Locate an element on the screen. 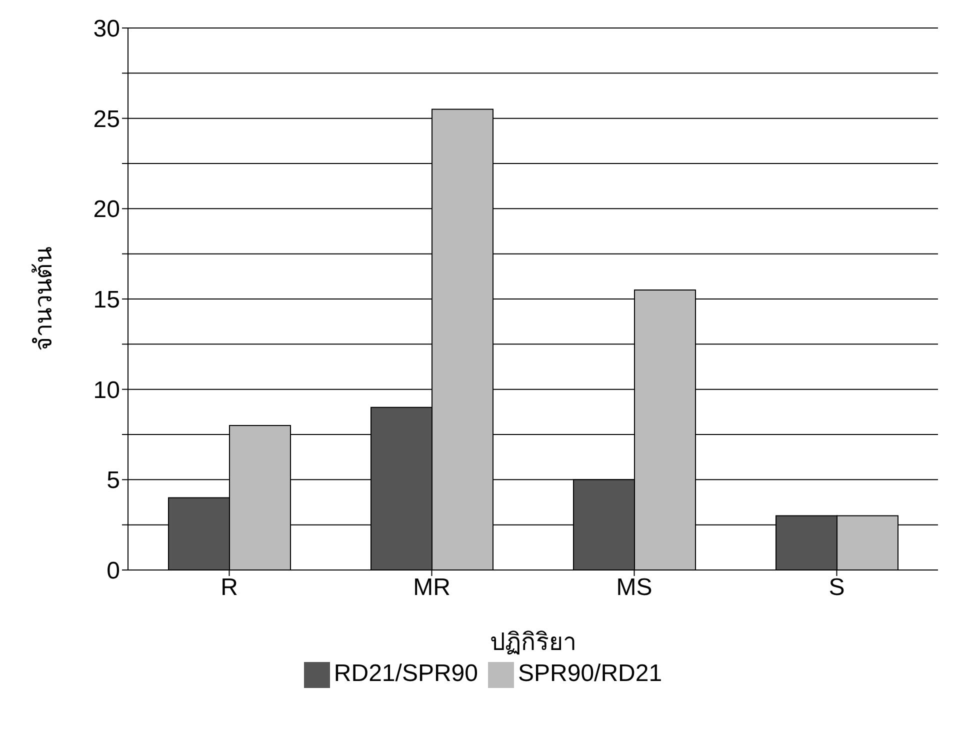 Image resolution: width=974 pixels, height=731 pixels. x-axis-title: ปฏิกิริยา is located at coordinates (533, 642).